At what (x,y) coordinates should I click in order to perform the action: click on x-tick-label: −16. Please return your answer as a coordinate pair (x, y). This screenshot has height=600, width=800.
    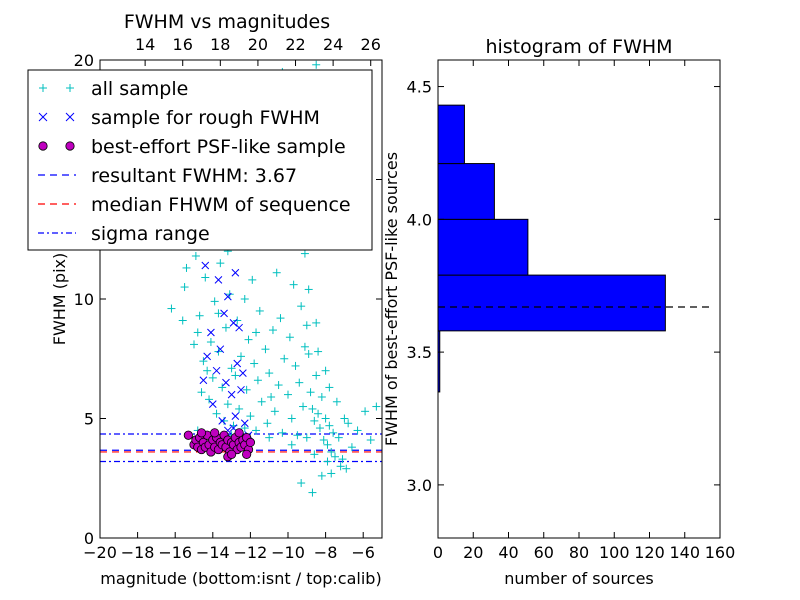
    Looking at the image, I should click on (175, 552).